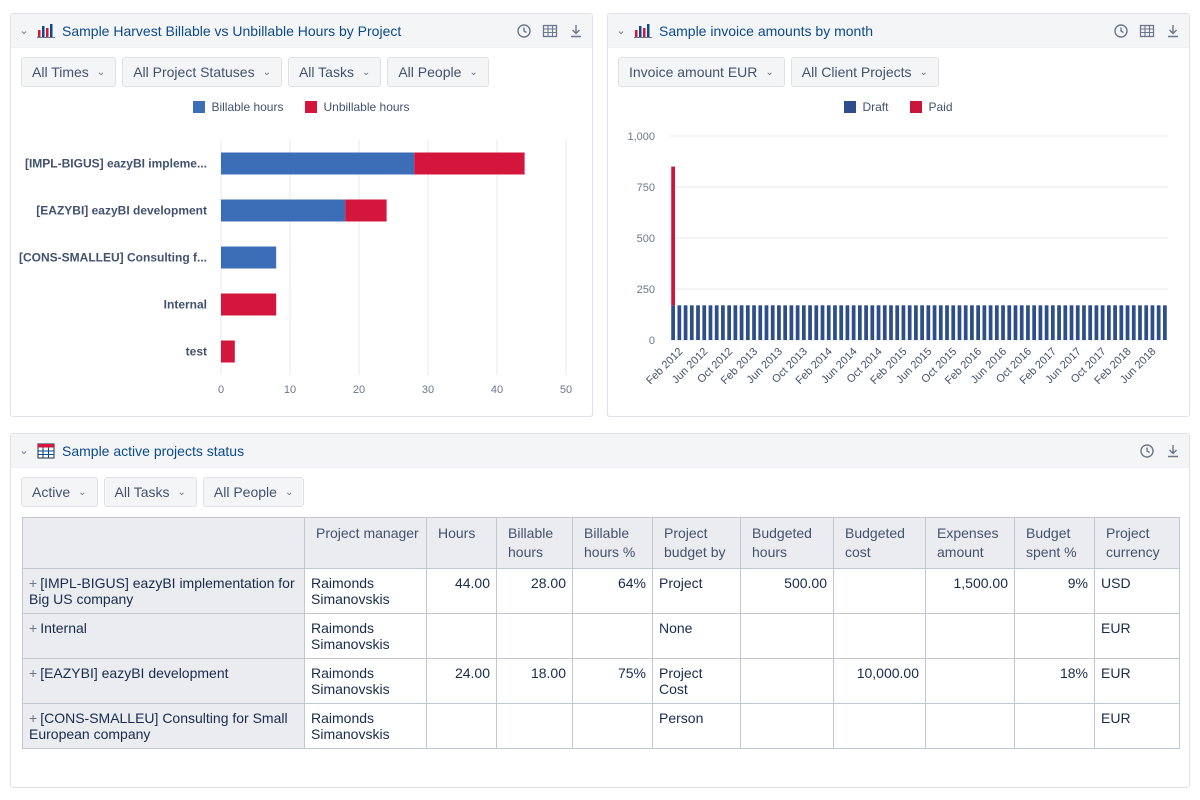 This screenshot has width=1200, height=800. Describe the element at coordinates (1054, 543) in the screenshot. I see `column-header: Budget spent %` at that location.